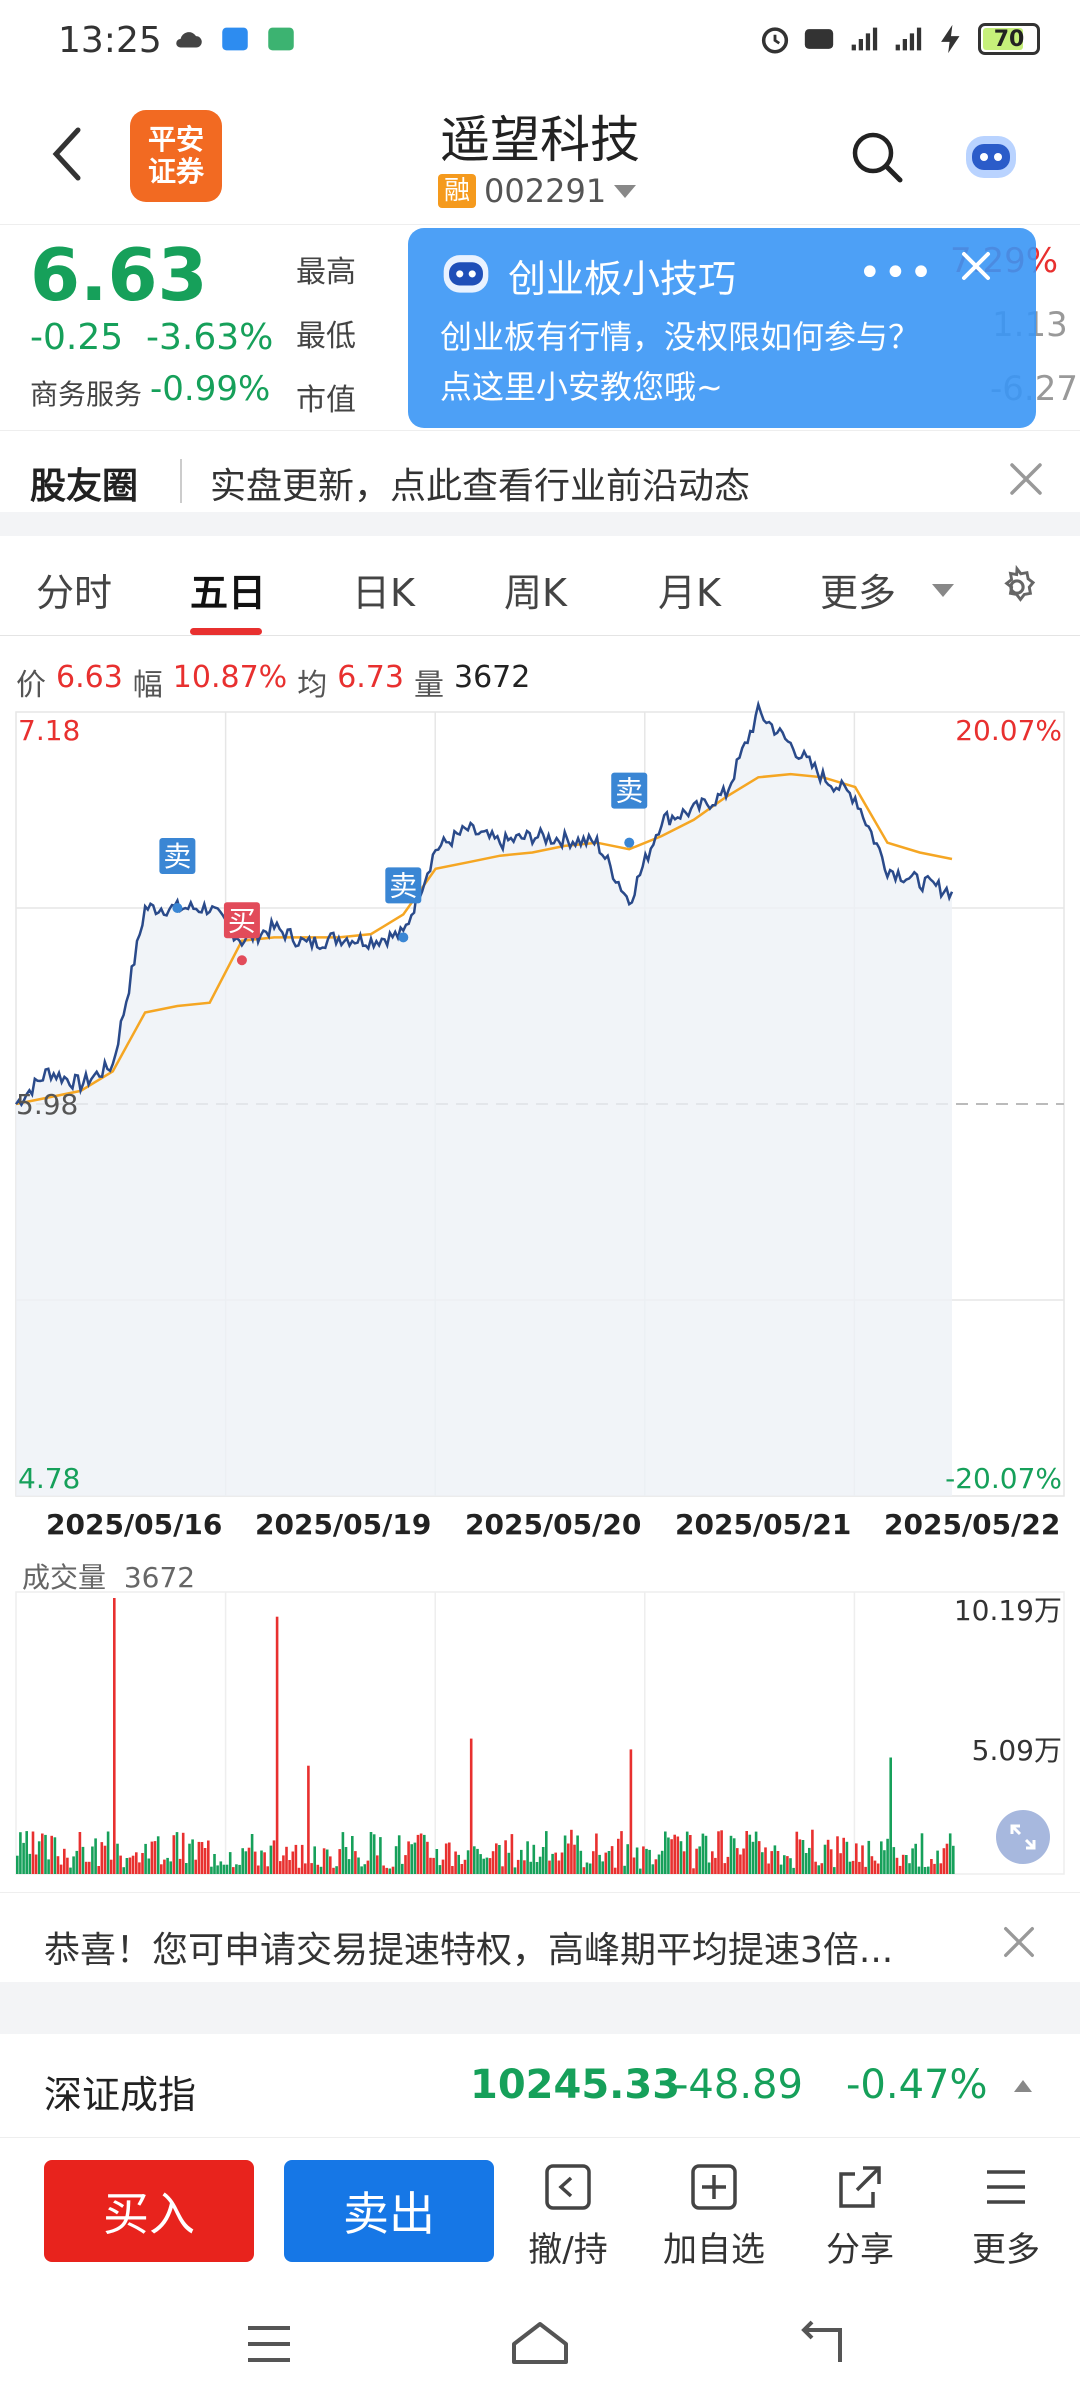 This screenshot has height=2408, width=1080. Describe the element at coordinates (991, 156) in the screenshot. I see `assistant-robot-icon` at that location.